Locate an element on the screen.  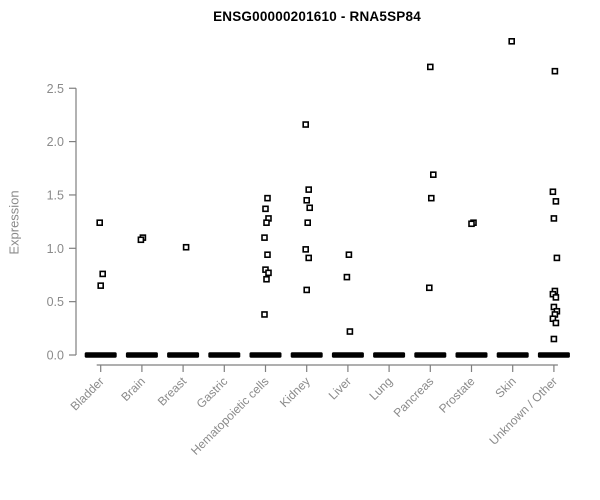
x-tick-label: Lung is located at coordinates (380, 388).